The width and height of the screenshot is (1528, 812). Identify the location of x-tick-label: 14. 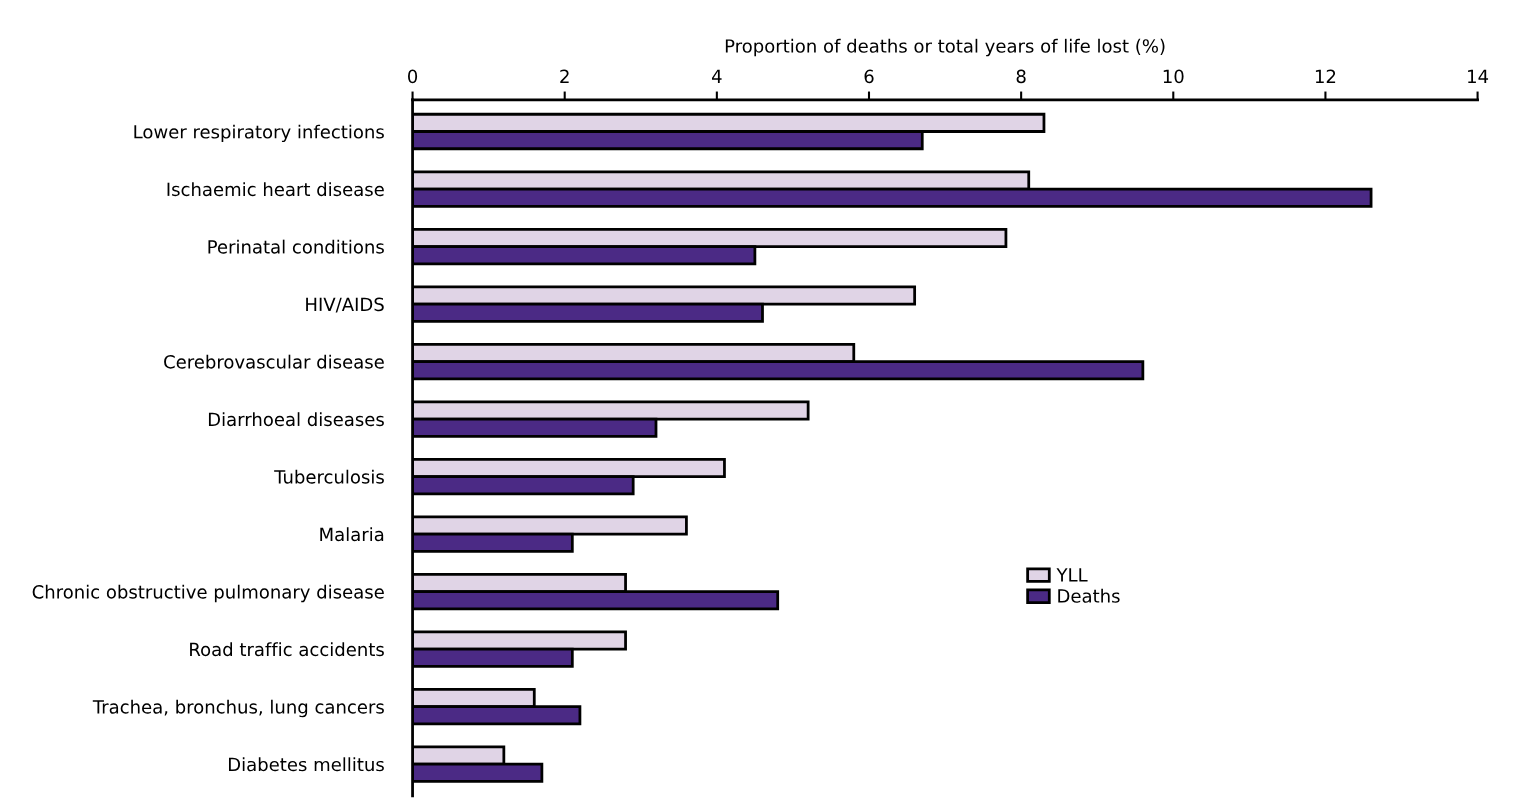
(1478, 76).